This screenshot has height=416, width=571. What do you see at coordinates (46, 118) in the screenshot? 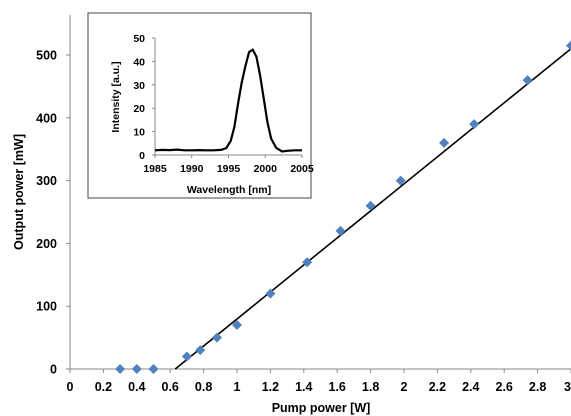
I see `main-y-tick-label: 400` at bounding box center [46, 118].